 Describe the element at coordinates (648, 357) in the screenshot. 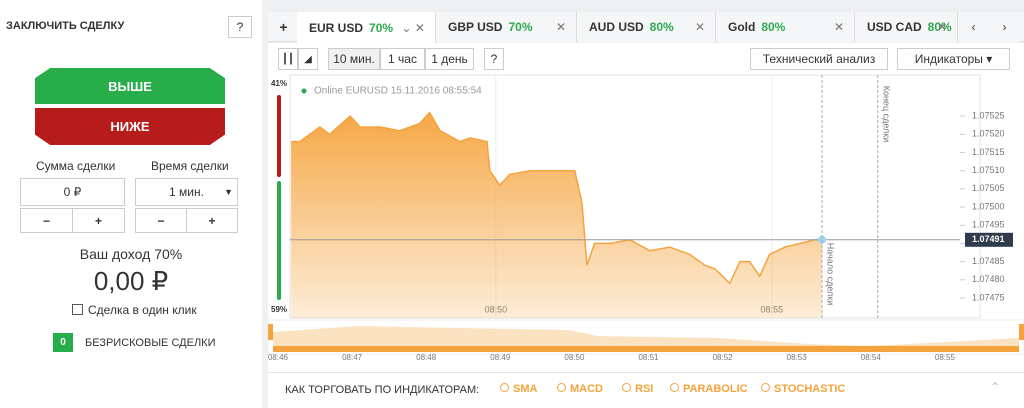

I see `navigator-label: 08:51` at that location.